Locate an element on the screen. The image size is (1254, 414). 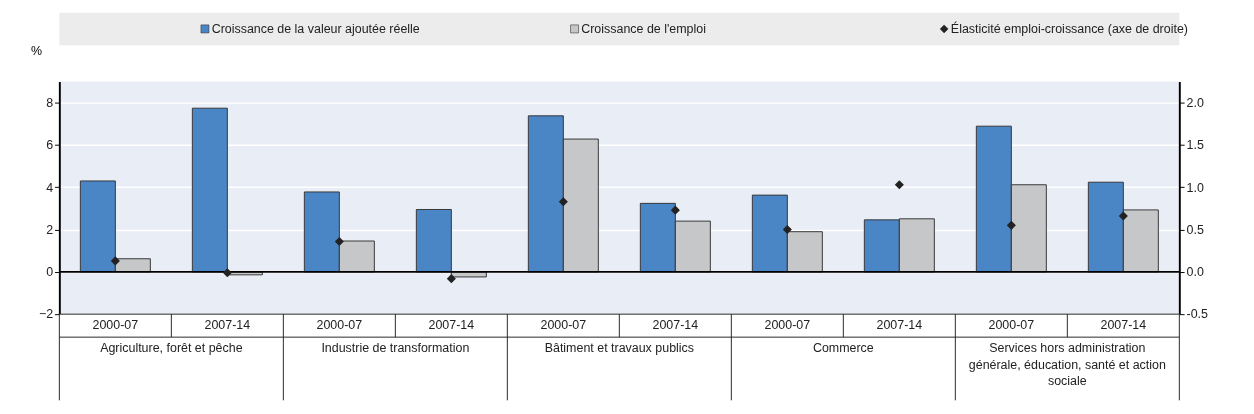
legend-label: Croissance de la valeur ajoutée réelle is located at coordinates (315, 28).